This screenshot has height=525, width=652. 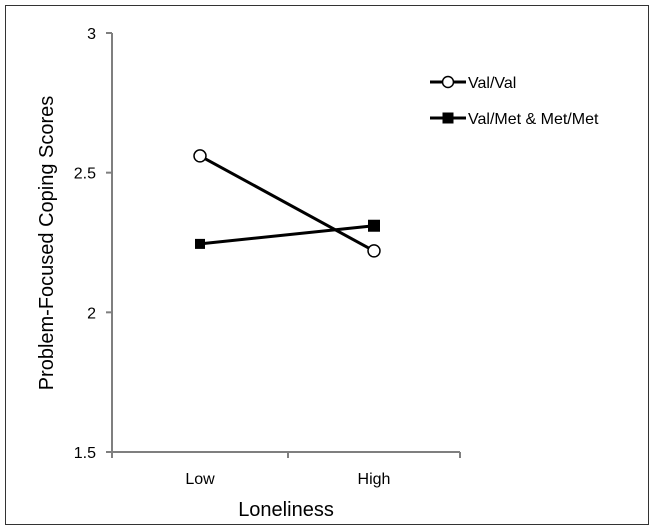 I want to click on y-tick-label: 2, so click(x=91, y=313).